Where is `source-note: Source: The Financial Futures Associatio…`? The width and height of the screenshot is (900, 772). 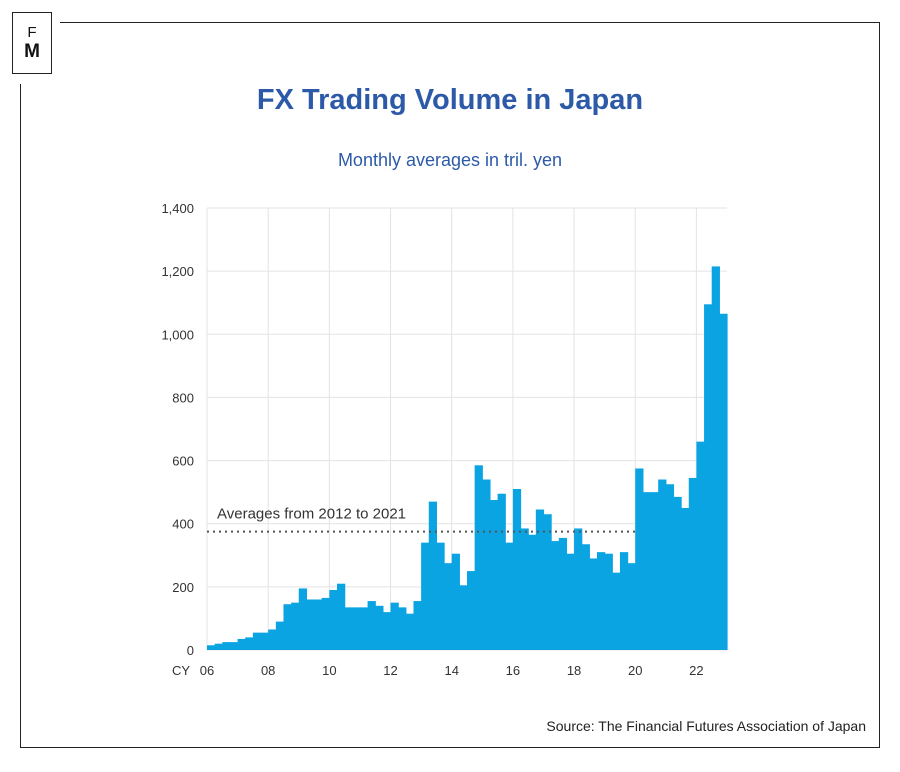 source-note: Source: The Financial Futures Associatio… is located at coordinates (706, 726).